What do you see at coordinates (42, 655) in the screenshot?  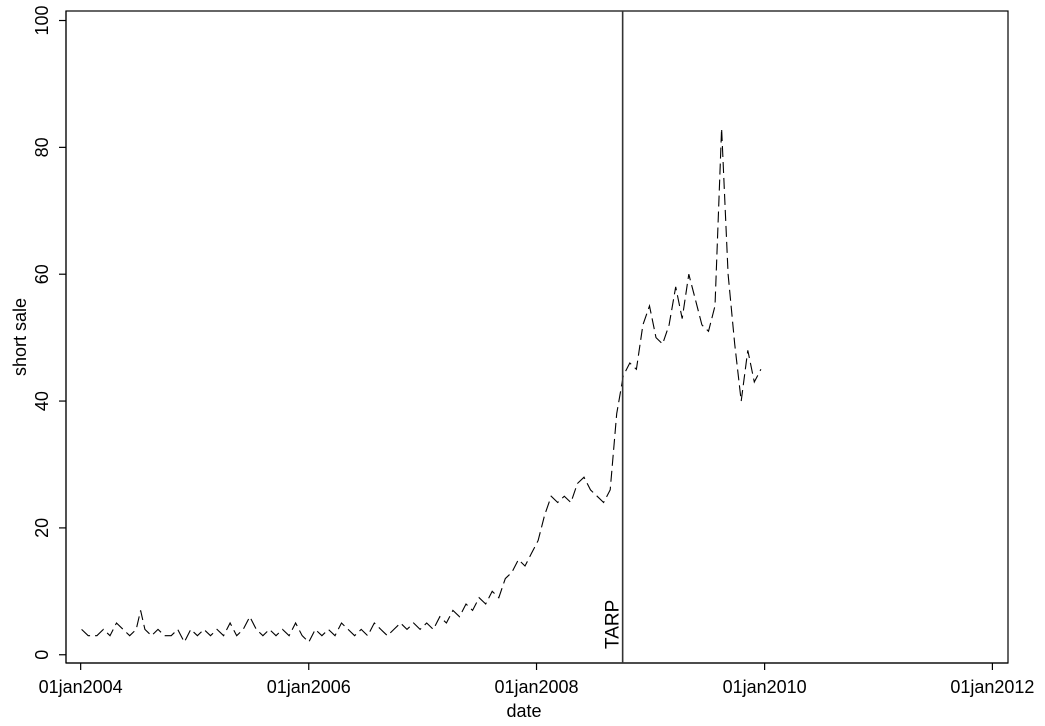 I see `y-tick-label: 0` at bounding box center [42, 655].